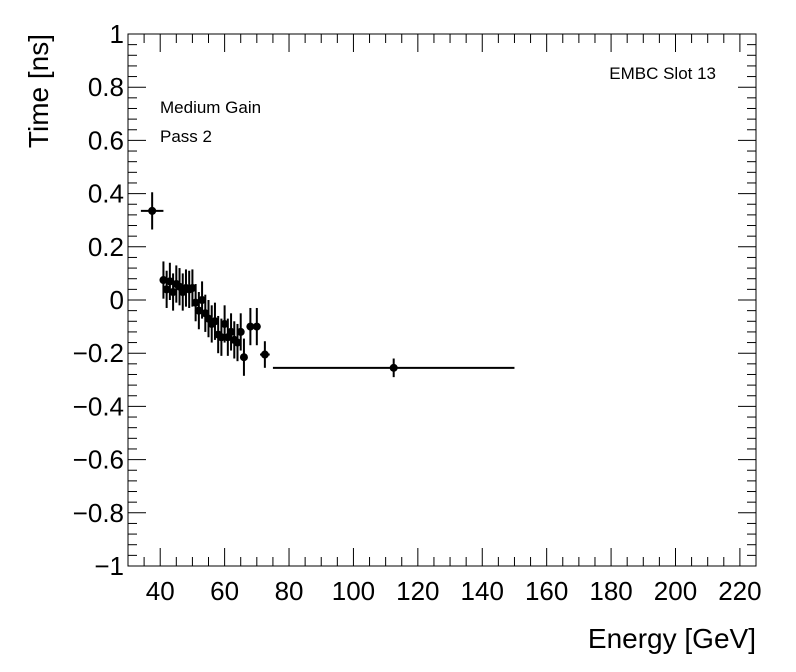 This screenshot has width=796, height=672. What do you see at coordinates (662, 73) in the screenshot?
I see `annotation-slot: EMBC Slot 13` at bounding box center [662, 73].